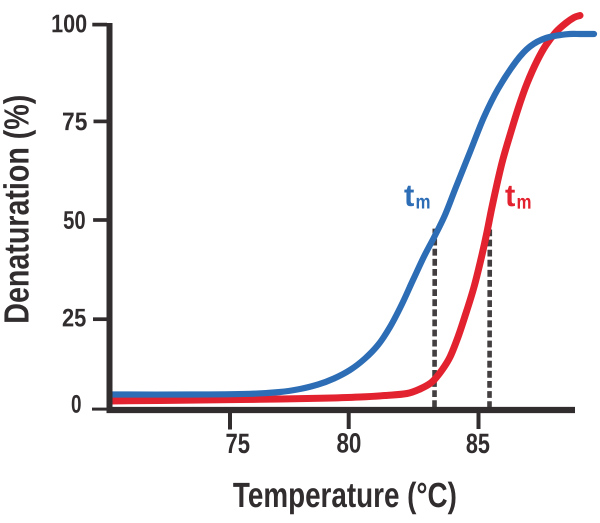  Describe the element at coordinates (76, 405) in the screenshot. I see `svg-text: 0` at that location.